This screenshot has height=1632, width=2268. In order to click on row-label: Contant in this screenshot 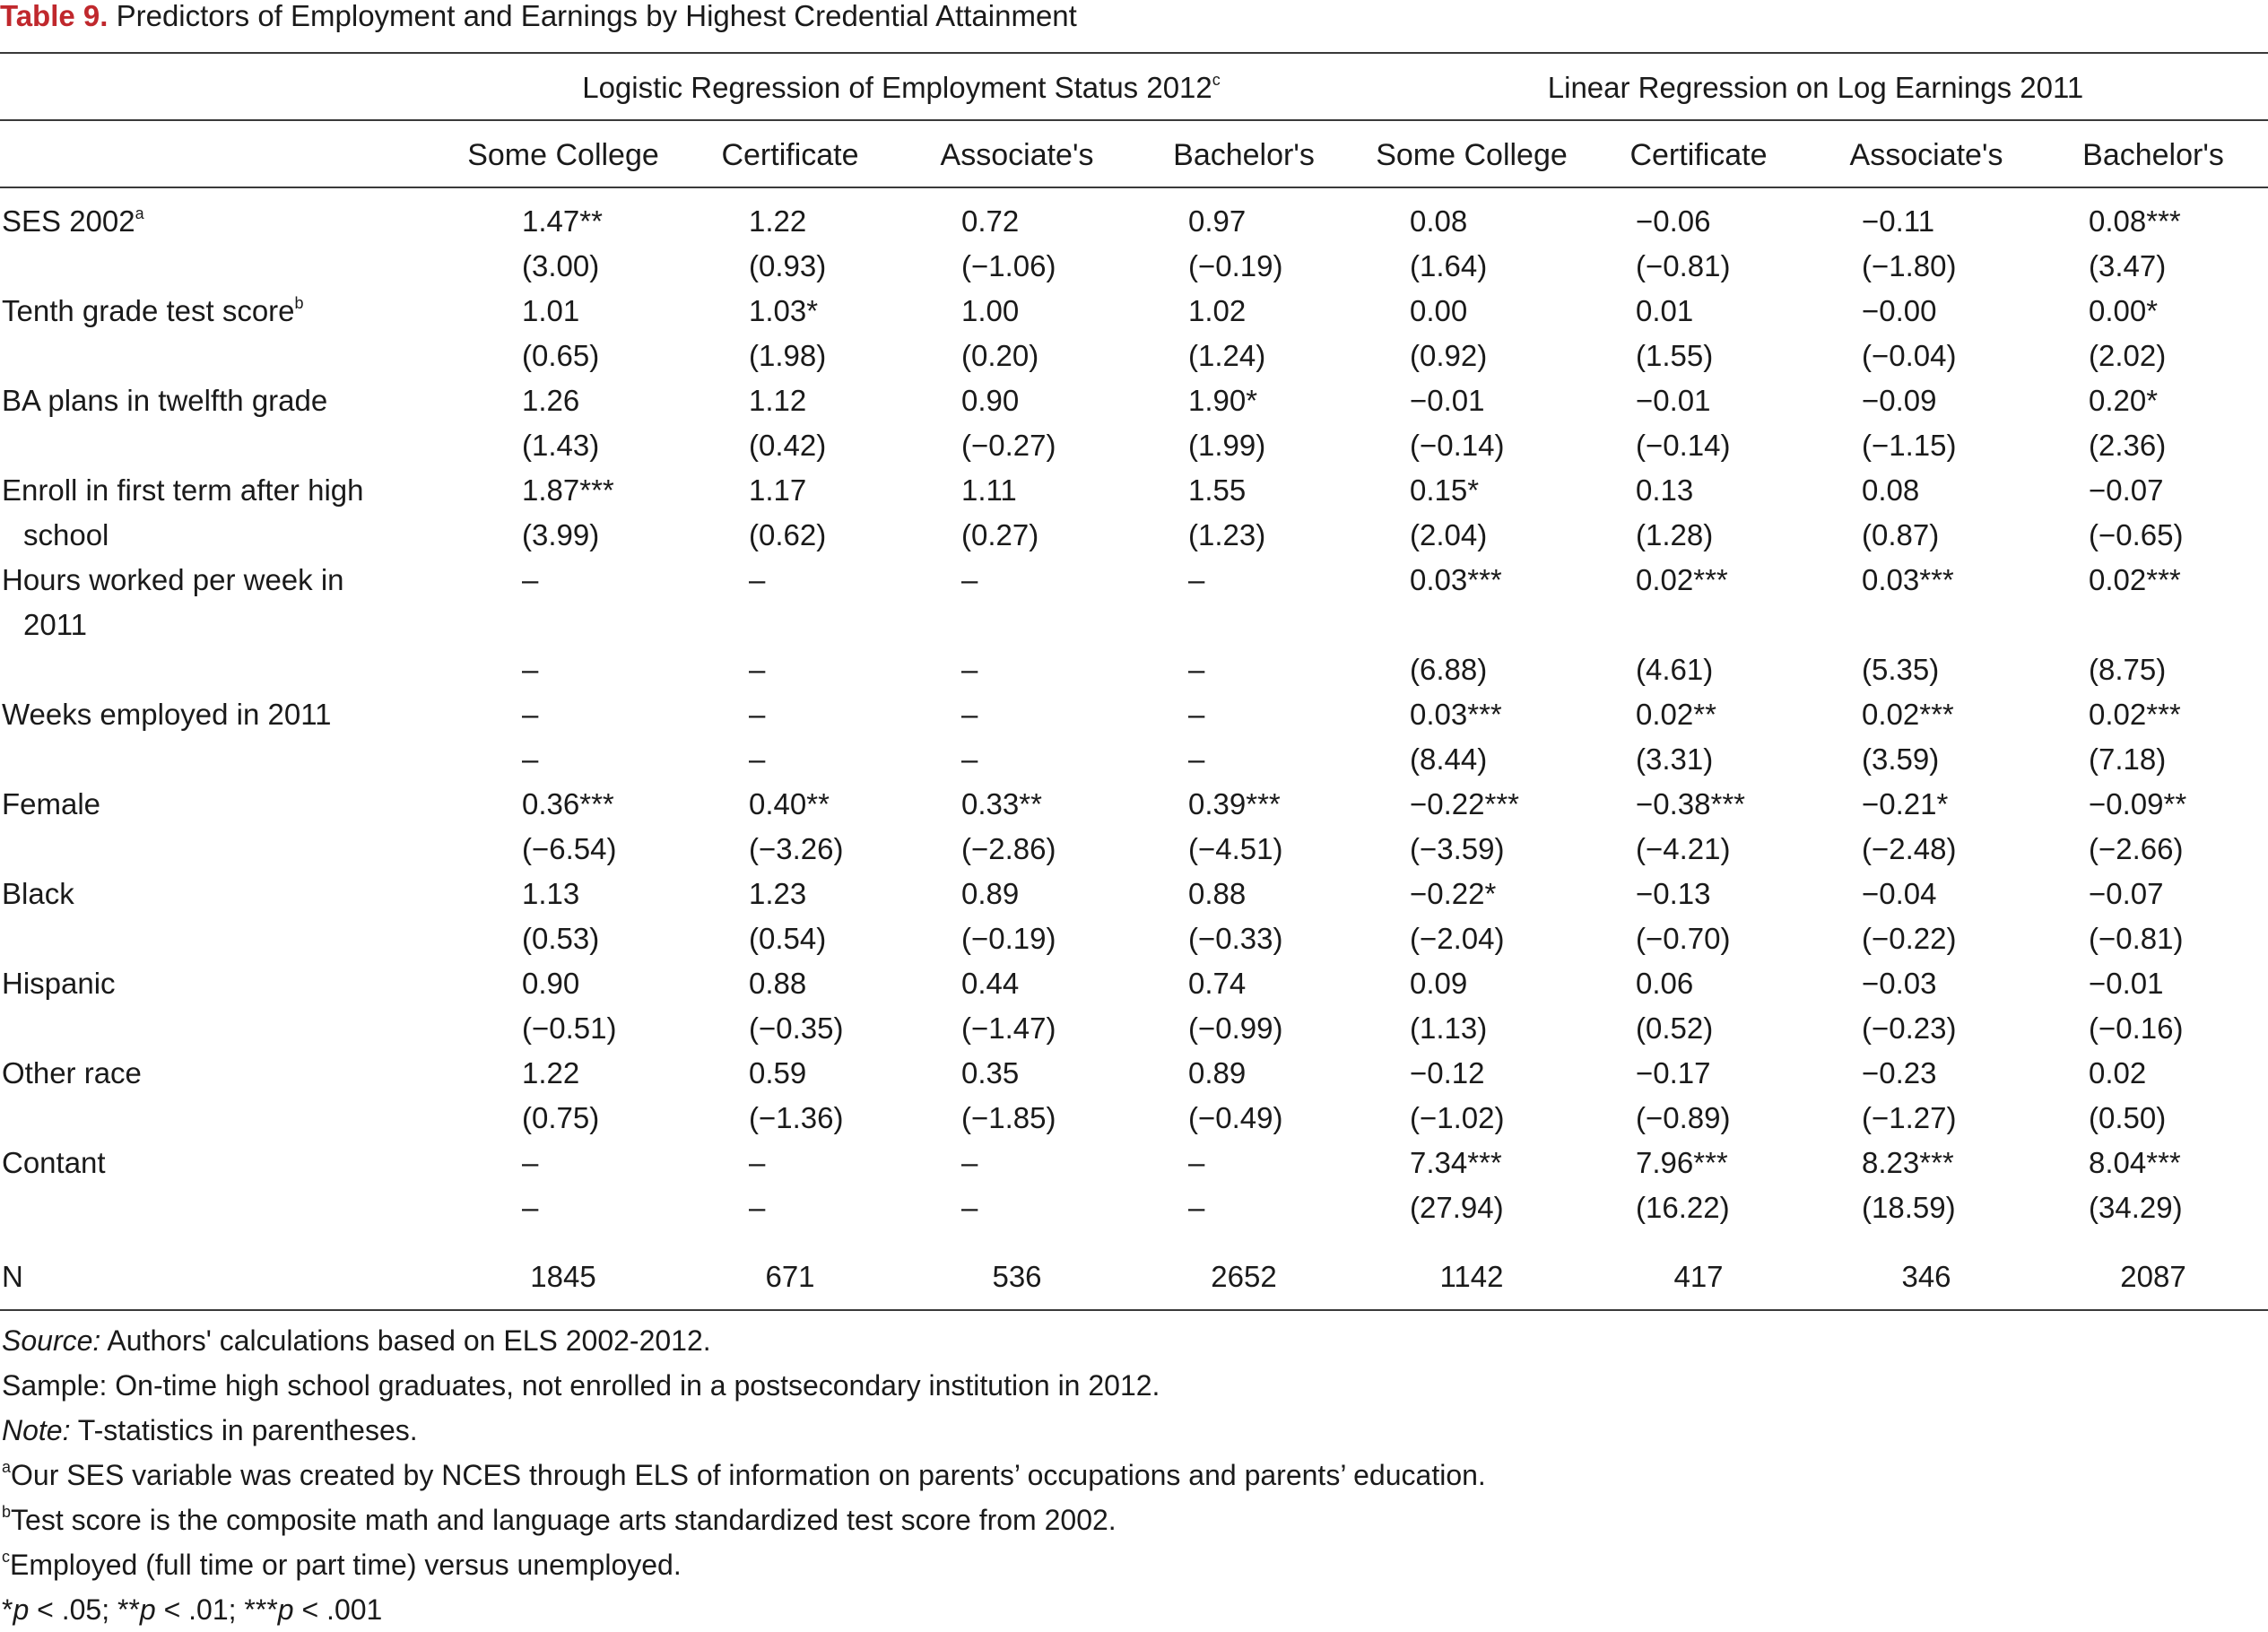, I will do `click(54, 1163)`.